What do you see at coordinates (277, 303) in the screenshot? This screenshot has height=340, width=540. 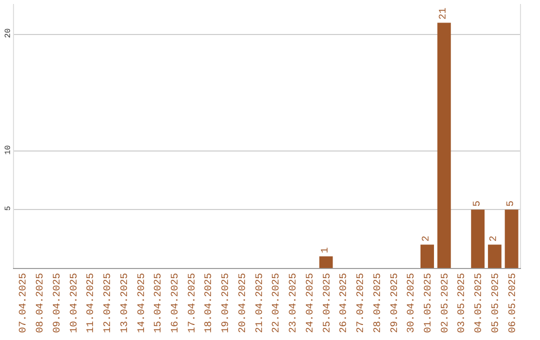 I see `x-tick-label: 22.04.2025` at bounding box center [277, 303].